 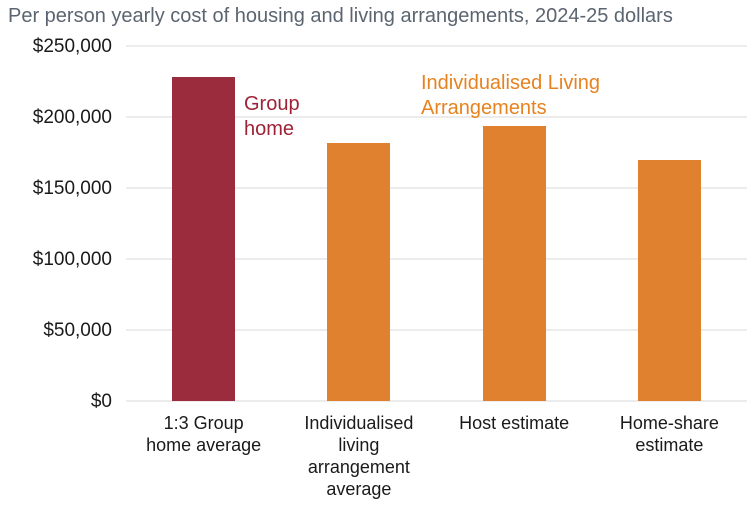 What do you see at coordinates (204, 434) in the screenshot?
I see `x-axis-category-label: 1:3 Group home average` at bounding box center [204, 434].